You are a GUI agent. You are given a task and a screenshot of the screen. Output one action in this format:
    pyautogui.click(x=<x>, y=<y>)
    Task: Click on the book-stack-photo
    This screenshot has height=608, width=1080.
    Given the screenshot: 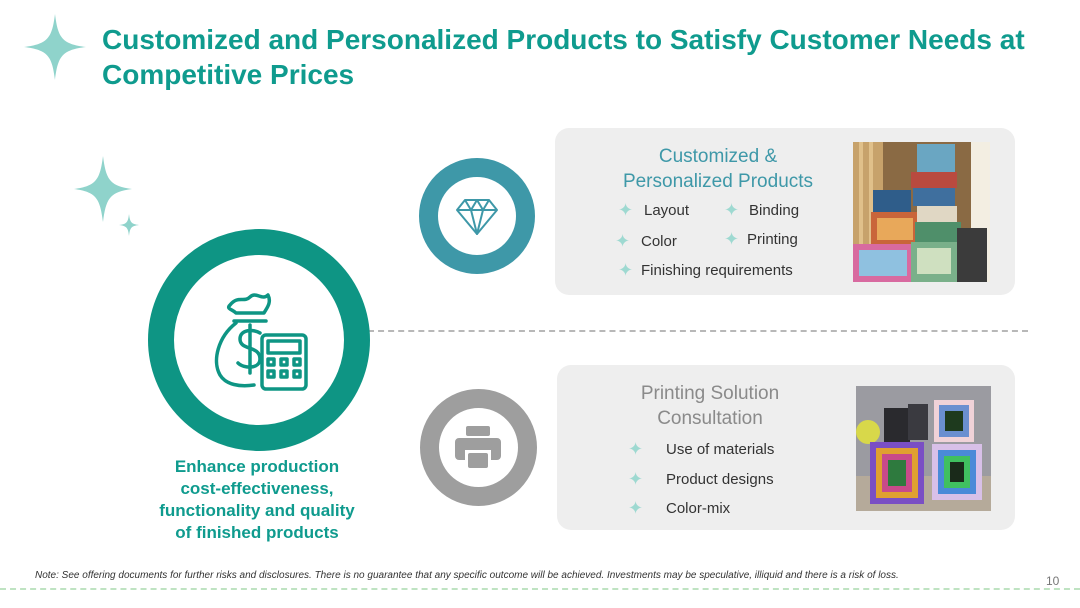 What is the action you would take?
    pyautogui.click(x=921, y=212)
    